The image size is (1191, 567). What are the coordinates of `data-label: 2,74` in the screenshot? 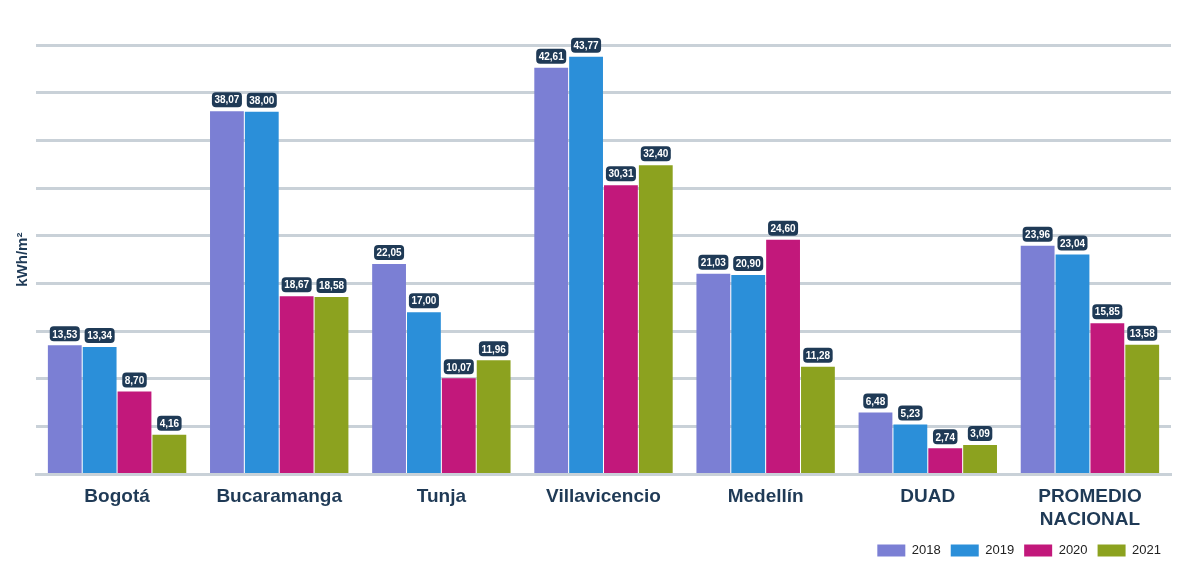 It's located at (945, 437).